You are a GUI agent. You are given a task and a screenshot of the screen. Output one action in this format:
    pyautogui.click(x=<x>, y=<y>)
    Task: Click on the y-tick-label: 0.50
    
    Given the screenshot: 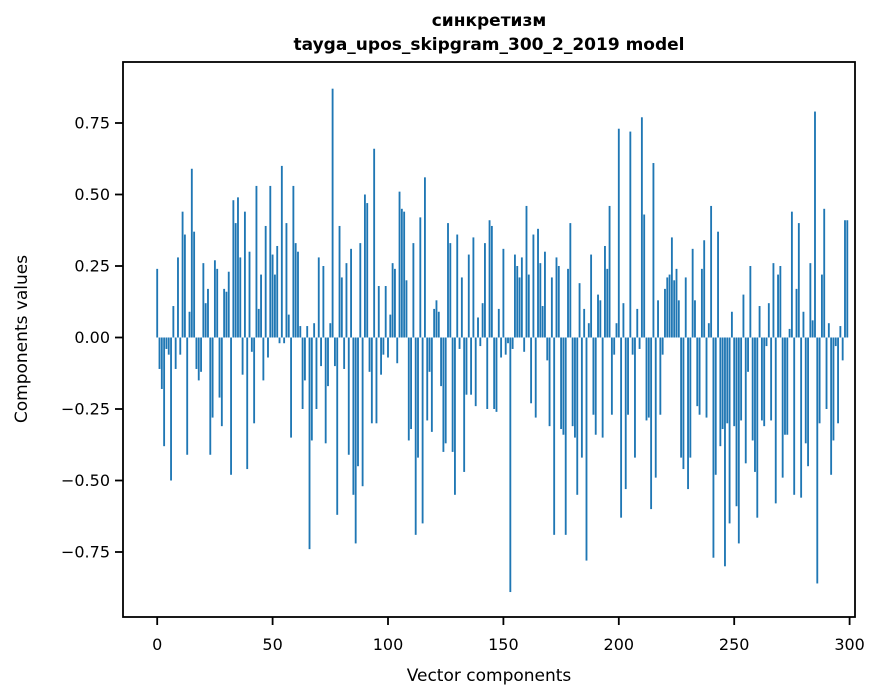 What is the action you would take?
    pyautogui.click(x=92, y=194)
    